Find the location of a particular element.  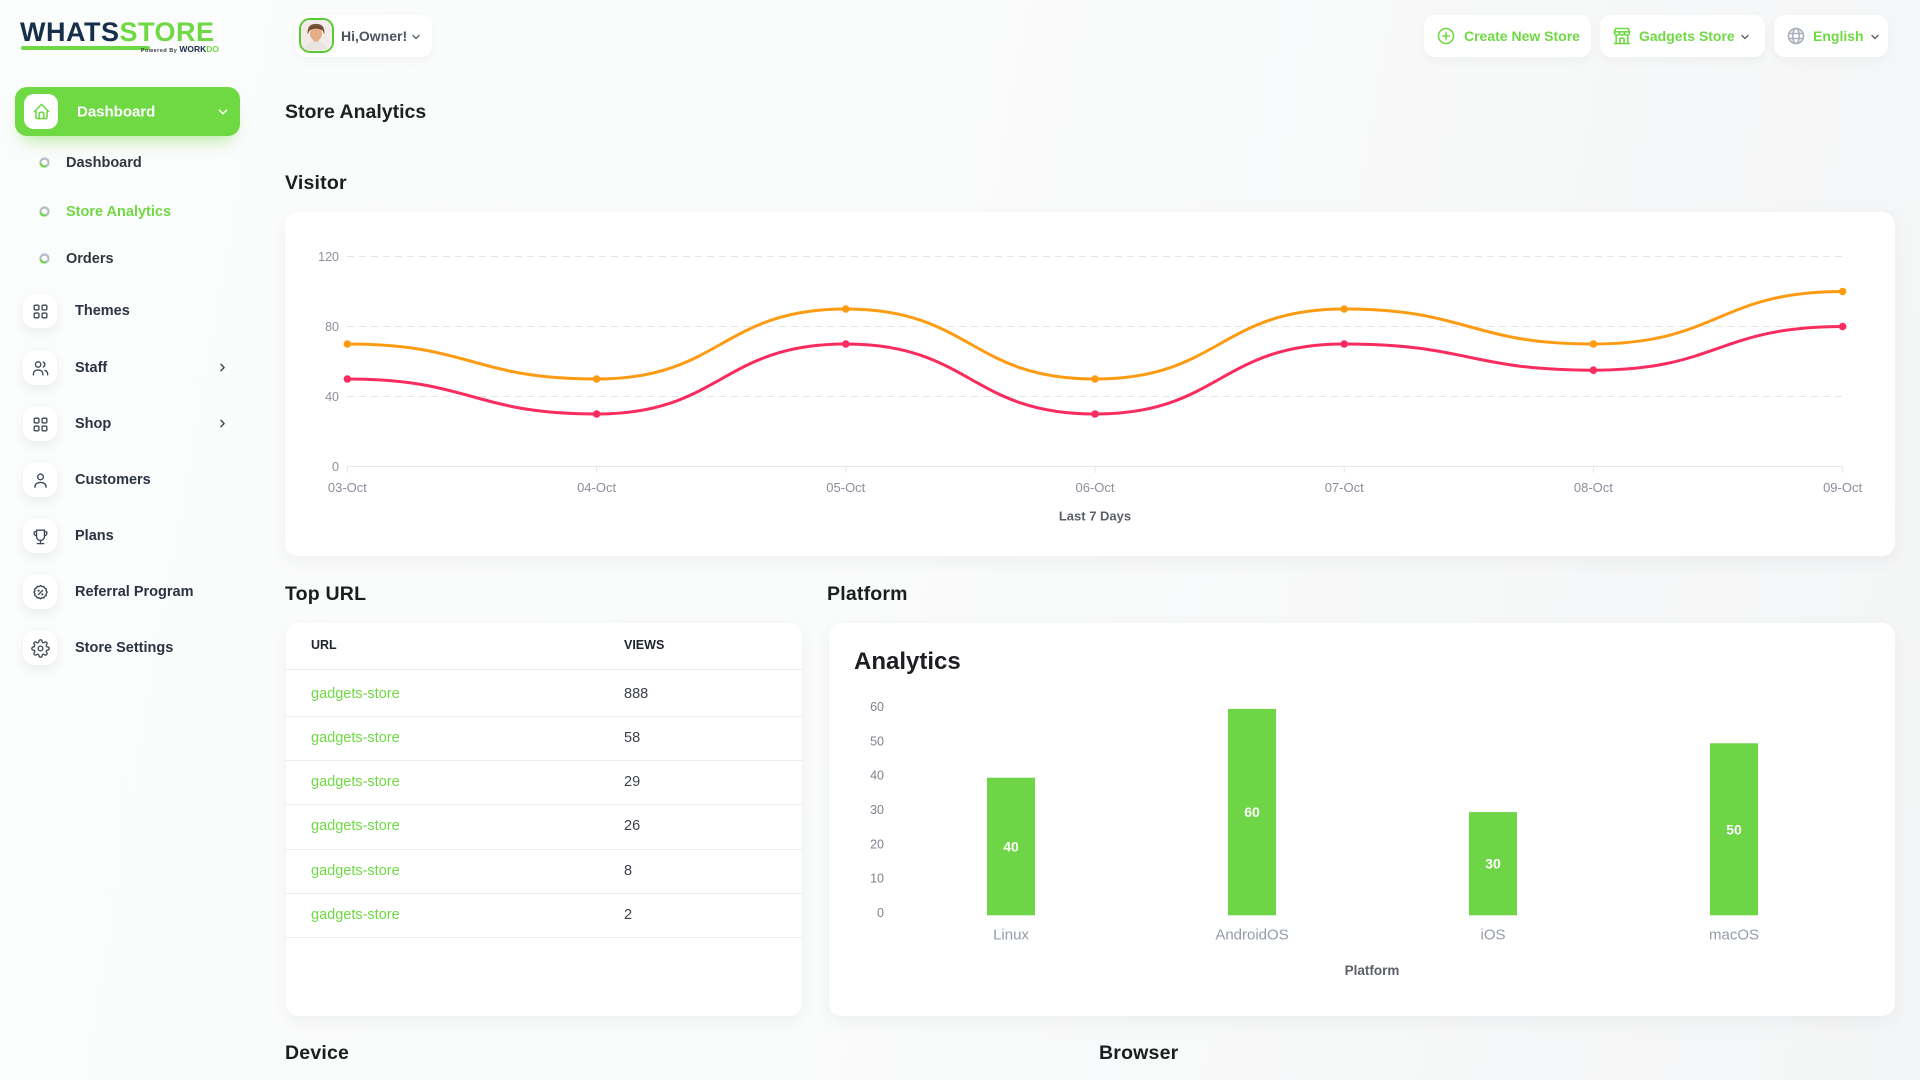

svg-text: 20 is located at coordinates (877, 844).